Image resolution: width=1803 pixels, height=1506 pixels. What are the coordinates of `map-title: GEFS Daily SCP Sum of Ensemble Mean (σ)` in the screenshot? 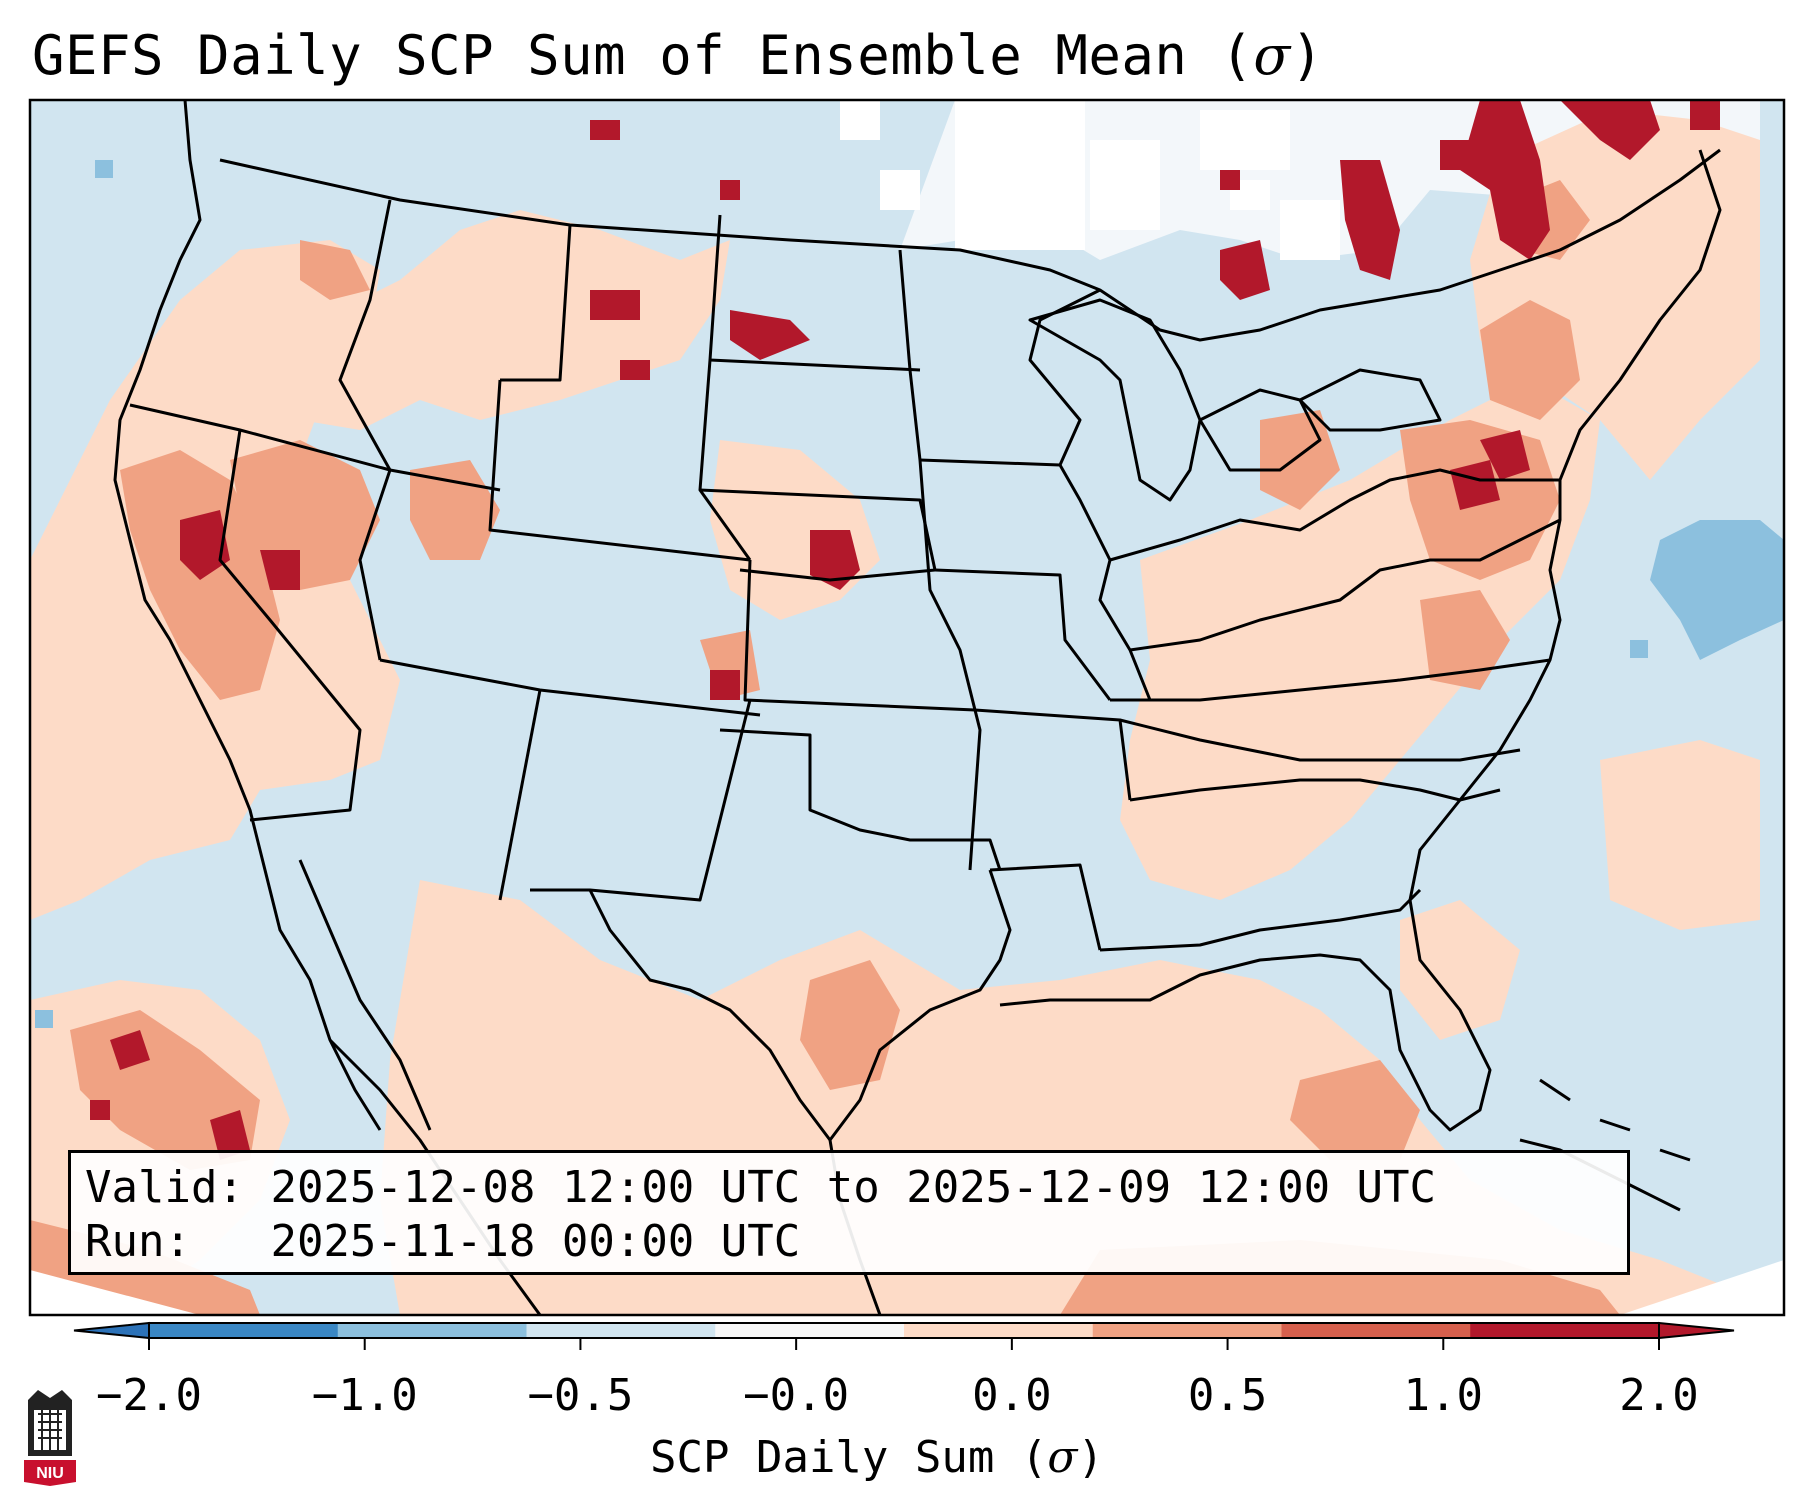 It's located at (678, 55).